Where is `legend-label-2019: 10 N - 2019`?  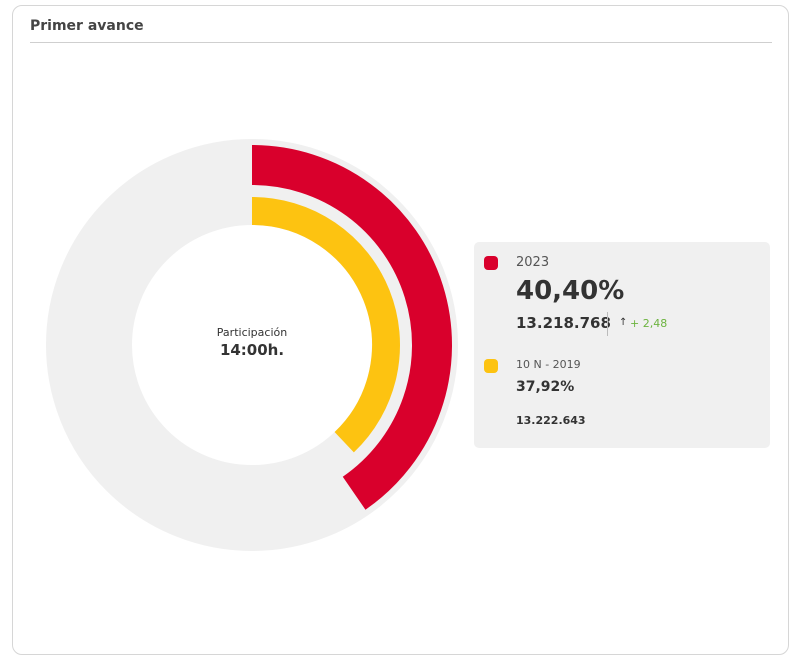 legend-label-2019: 10 N - 2019 is located at coordinates (548, 364).